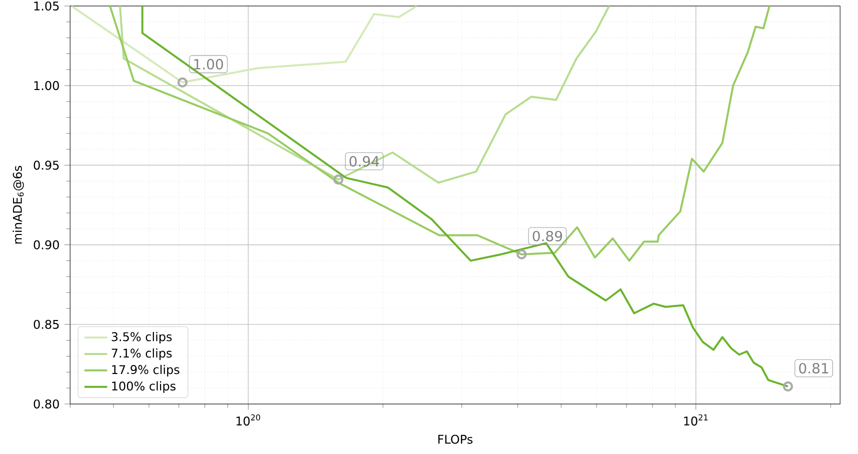  I want to click on annotation: 0.81, so click(813, 368).